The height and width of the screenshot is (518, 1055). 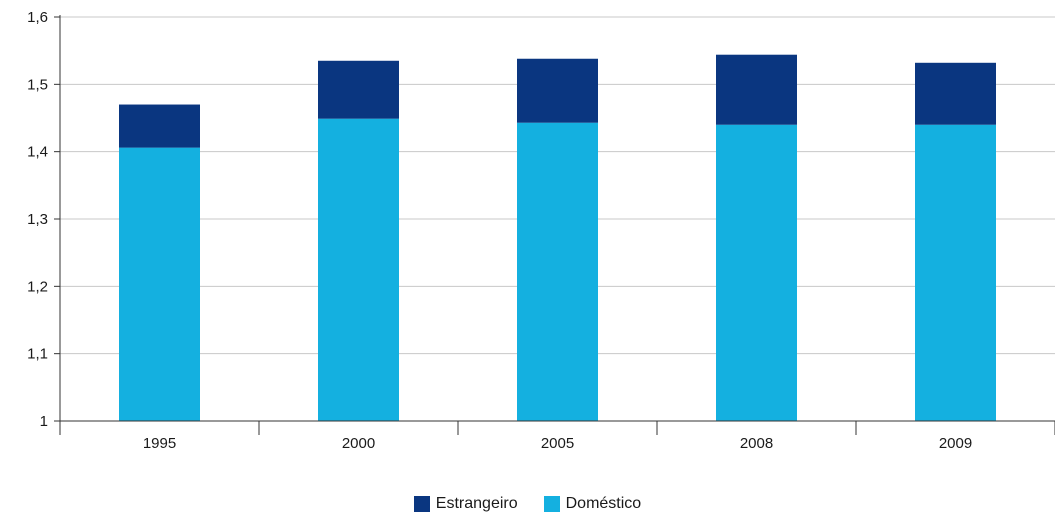 I want to click on x-tick-label: 2008, so click(x=756, y=443).